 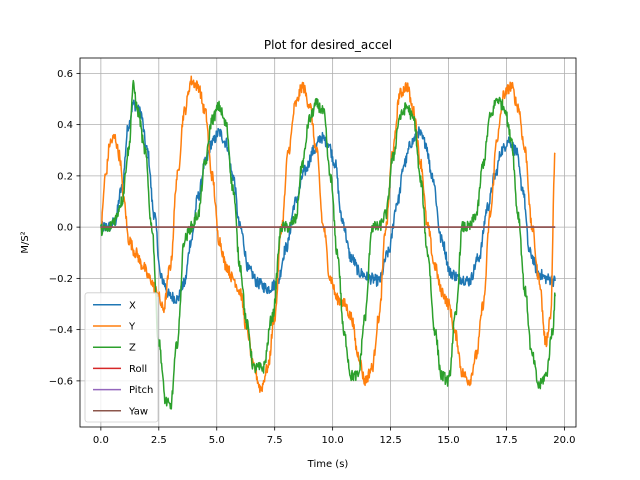 What do you see at coordinates (138, 411) in the screenshot?
I see `legend-label-yaw: Yaw` at bounding box center [138, 411].